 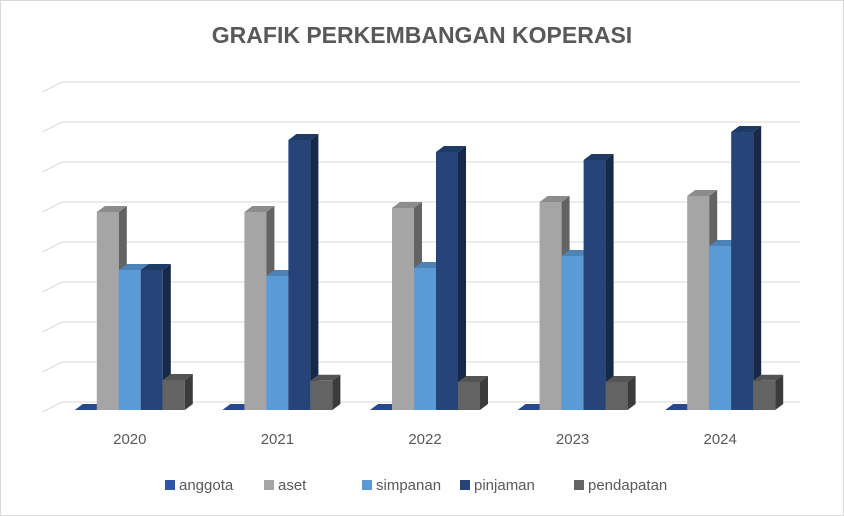 I want to click on x-tick-label: 2024, so click(x=720, y=439).